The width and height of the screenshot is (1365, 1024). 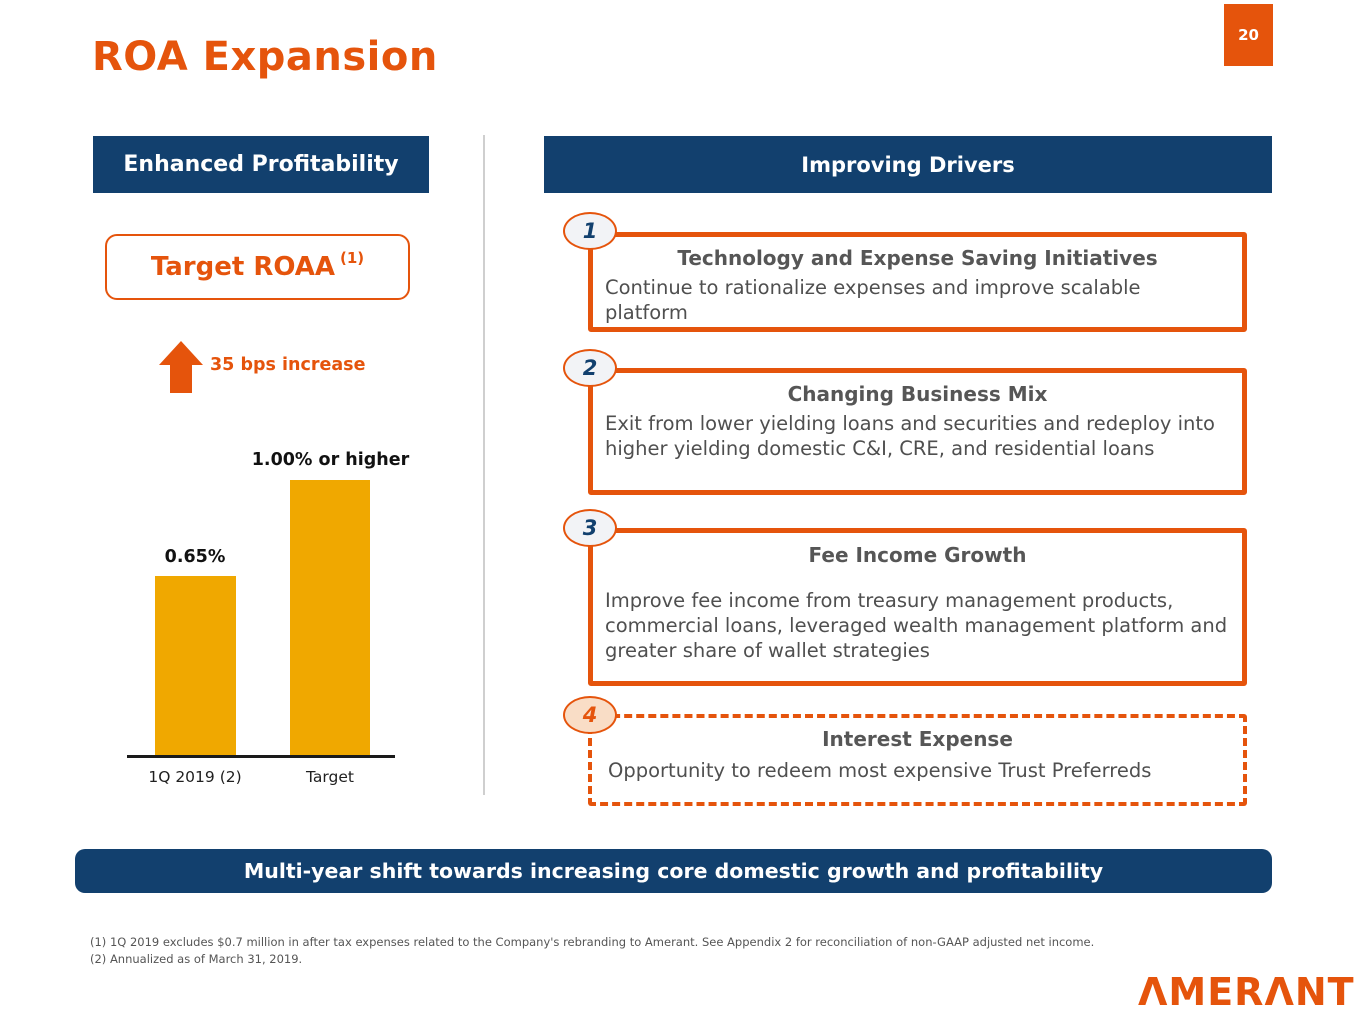 I want to click on driver-title: Interest Expense, so click(x=917, y=739).